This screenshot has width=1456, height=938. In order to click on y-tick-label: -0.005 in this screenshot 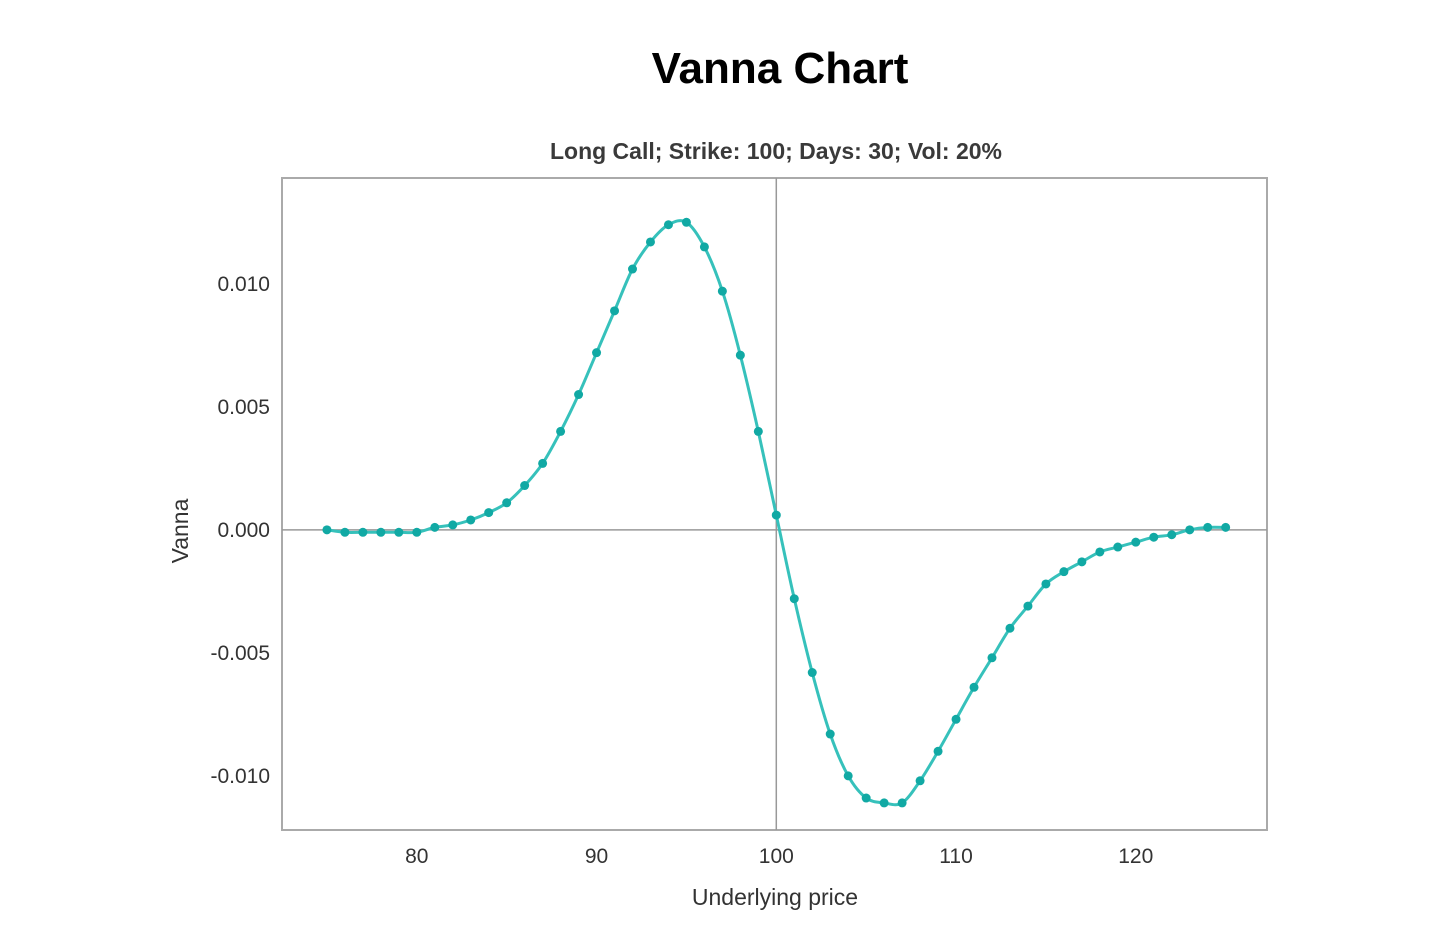, I will do `click(240, 653)`.